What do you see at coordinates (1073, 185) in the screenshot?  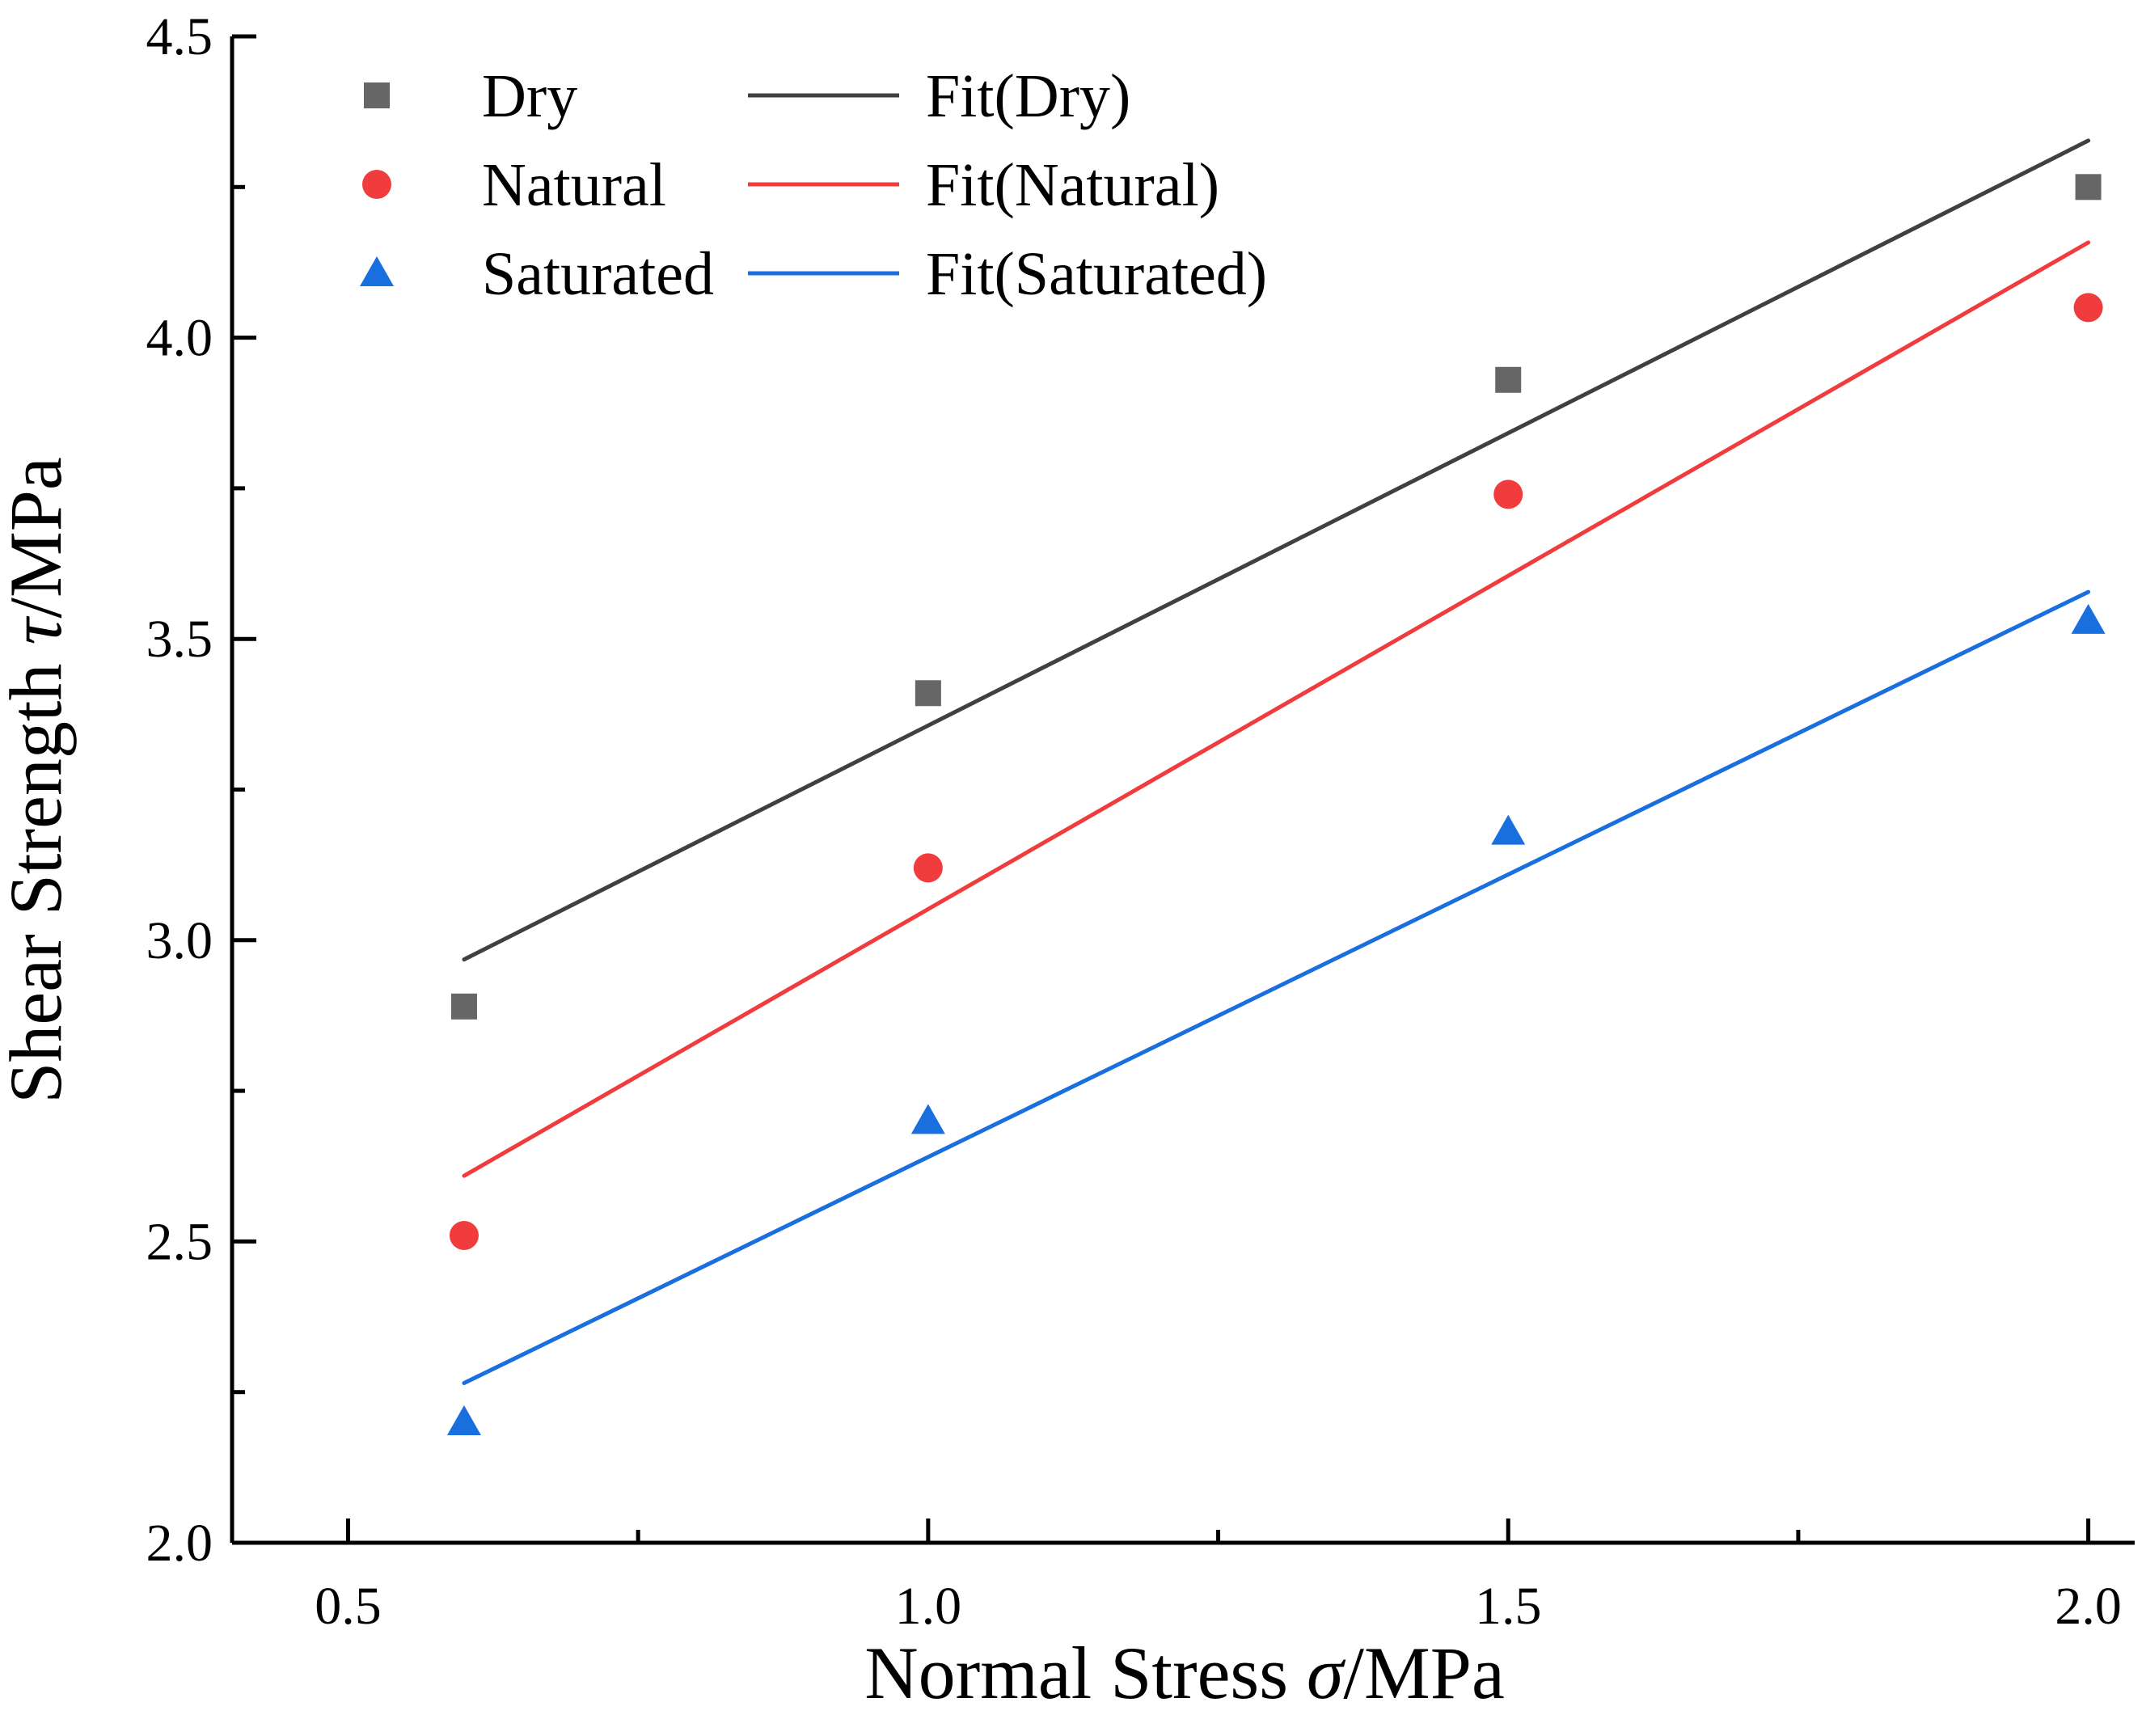 I see `legend-label: Fit(Natural)` at bounding box center [1073, 185].